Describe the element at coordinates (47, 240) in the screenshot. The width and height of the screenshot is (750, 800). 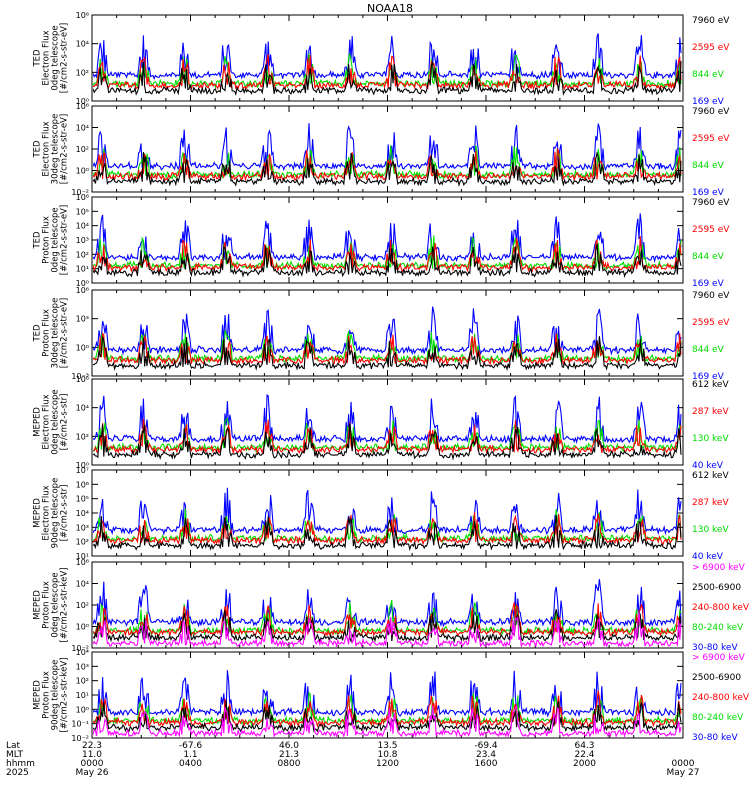
I see `y-label-line: Proton Flux` at that location.